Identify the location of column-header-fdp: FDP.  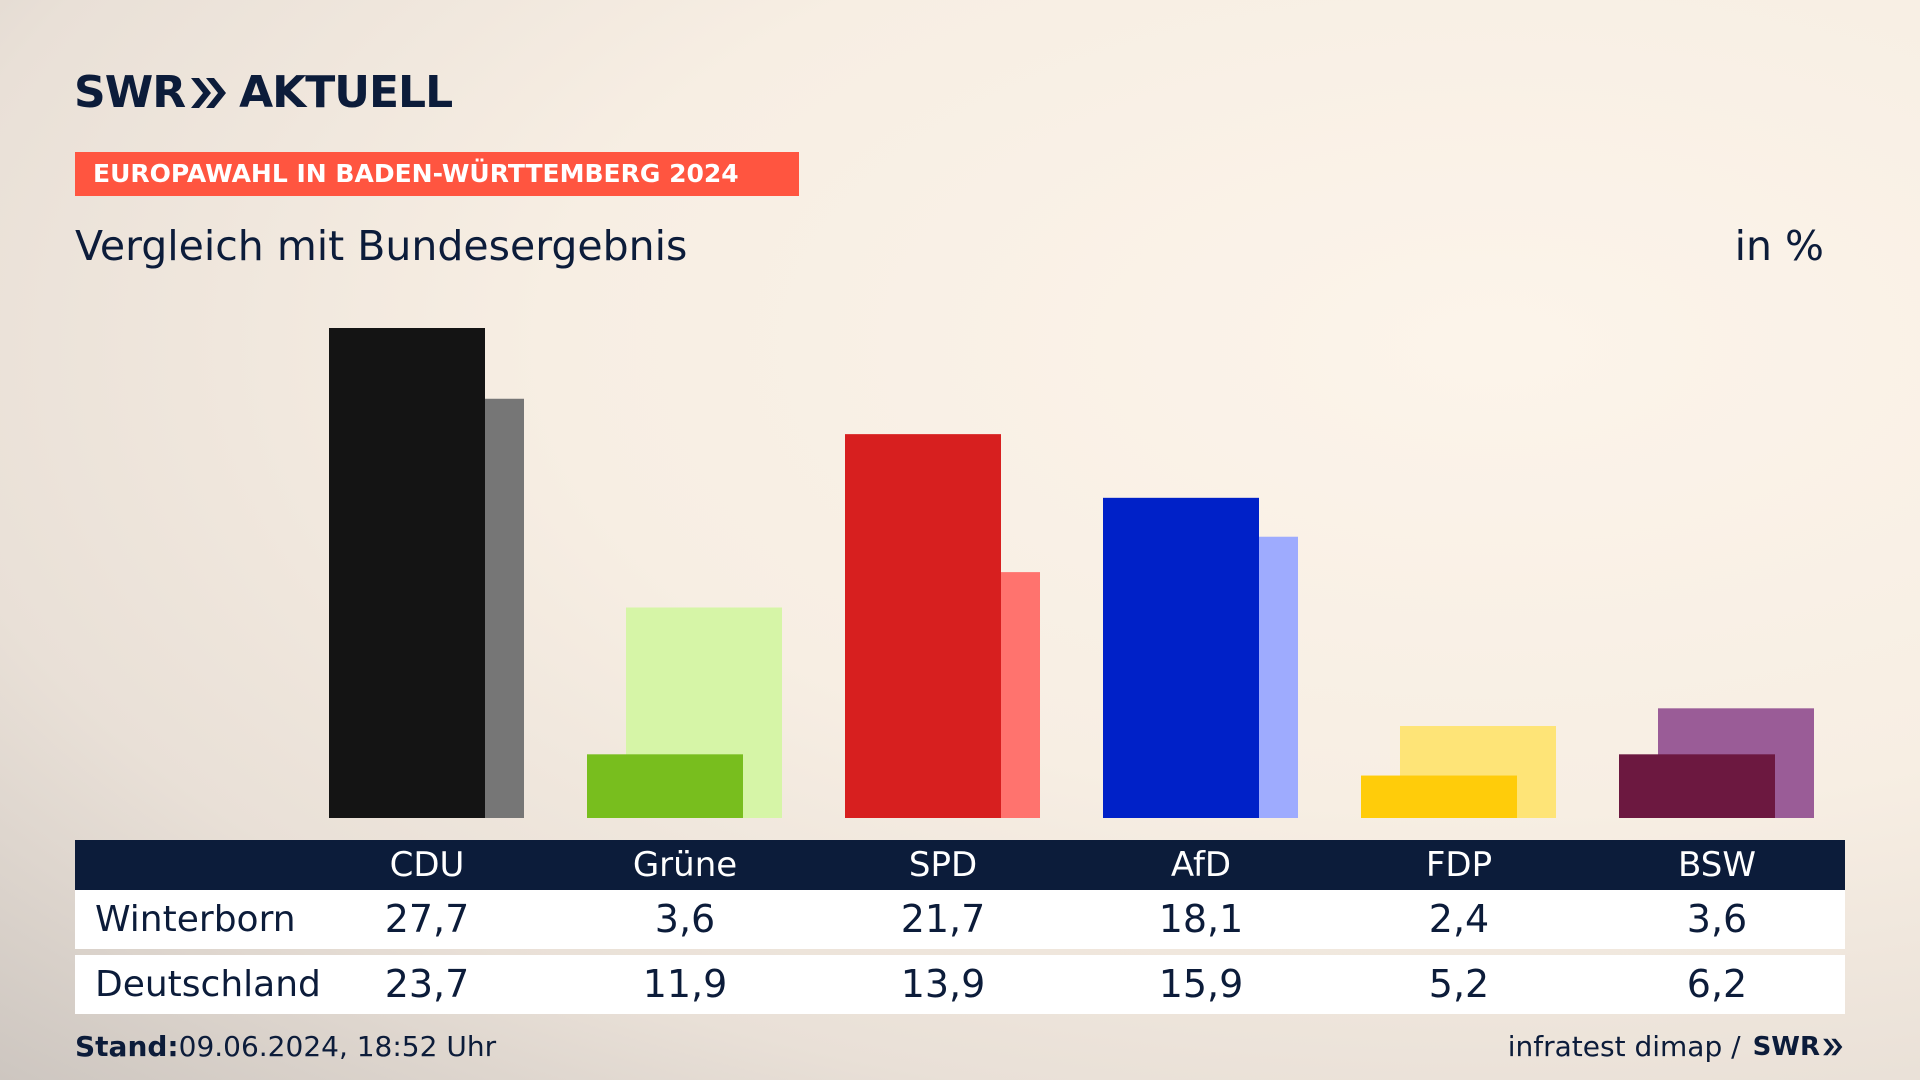
(1459, 865).